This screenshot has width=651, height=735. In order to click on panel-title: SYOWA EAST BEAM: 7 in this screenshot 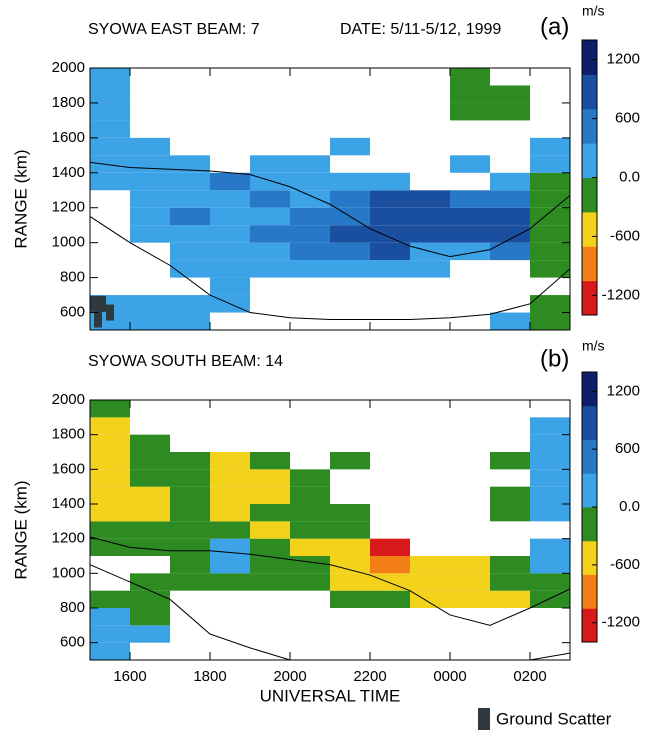, I will do `click(174, 29)`.